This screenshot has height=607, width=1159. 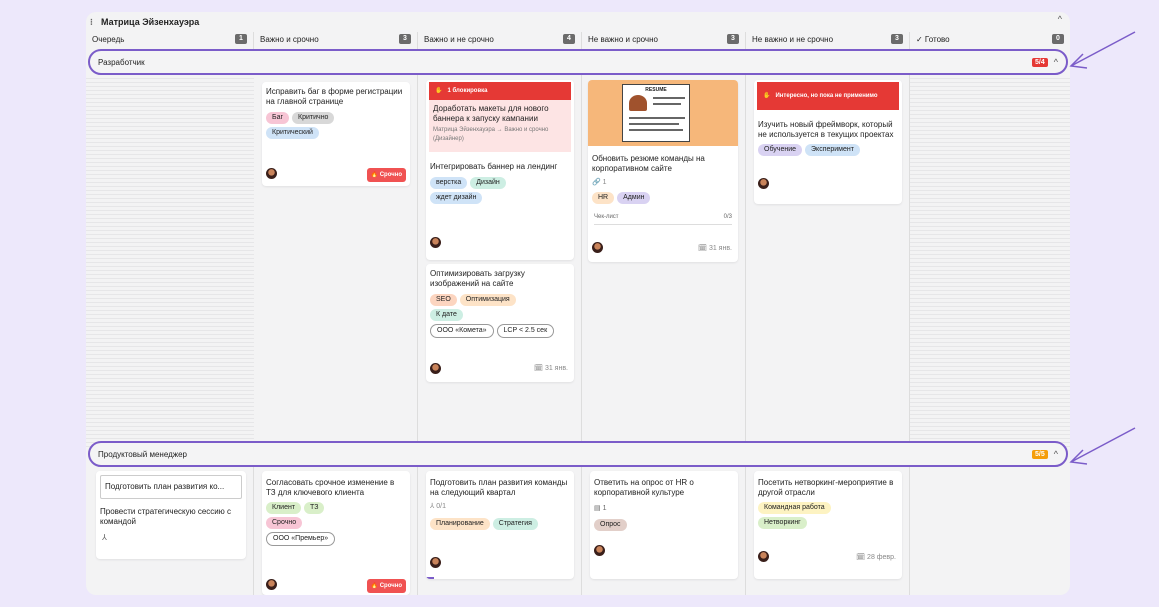 I want to click on column-label: Не важно и срочно, so click(x=623, y=39).